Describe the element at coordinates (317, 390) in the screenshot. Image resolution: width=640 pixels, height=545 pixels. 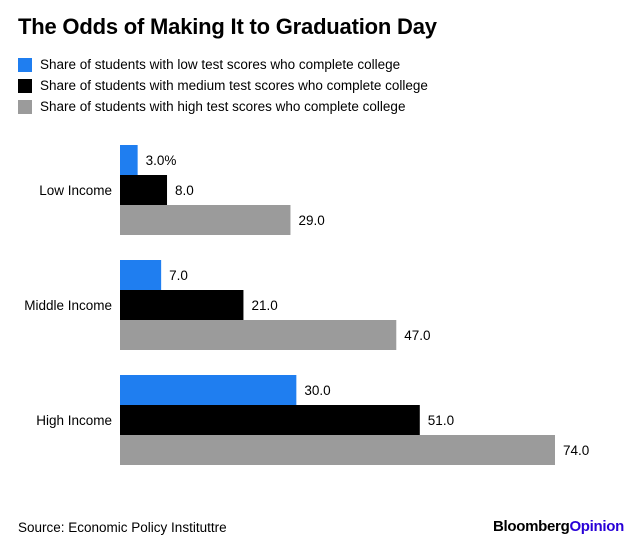
I see `data-label-high-income-low: 30.0` at that location.